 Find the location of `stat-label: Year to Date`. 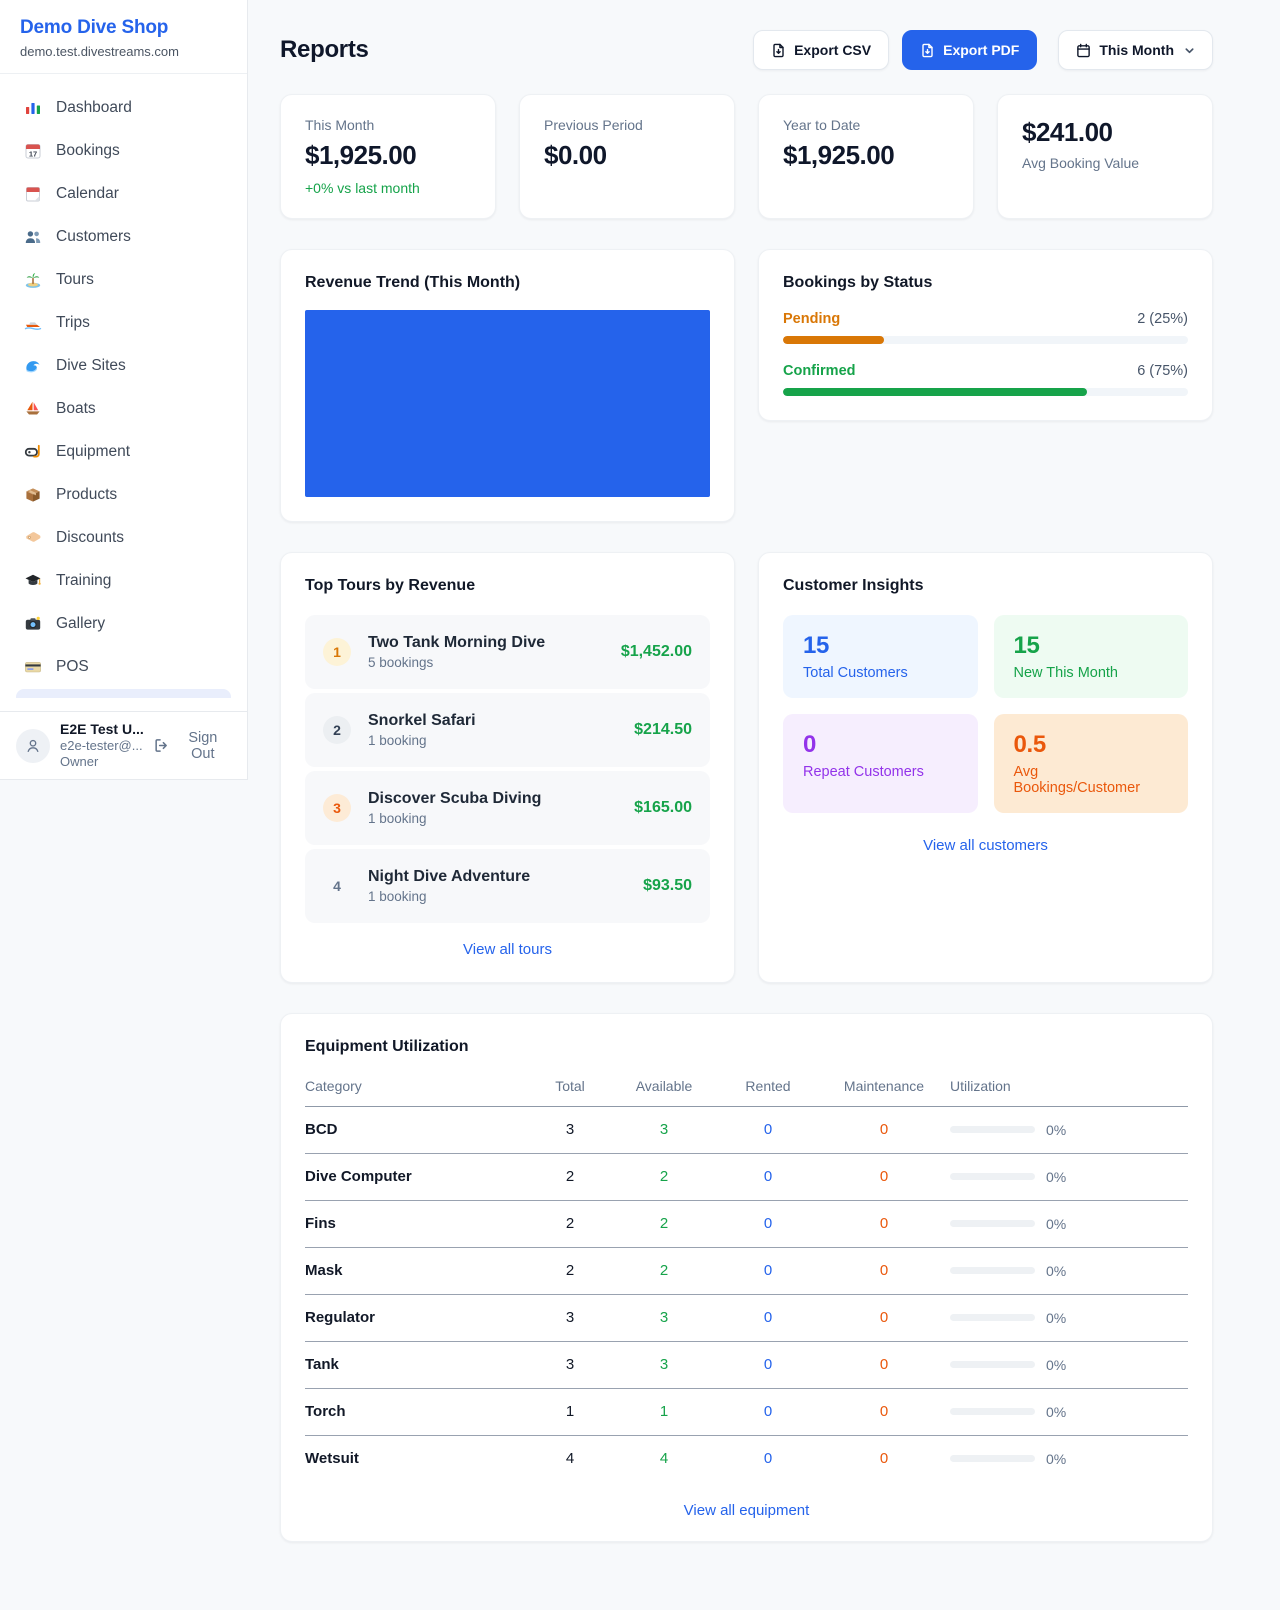

stat-label: Year to Date is located at coordinates (822, 125).